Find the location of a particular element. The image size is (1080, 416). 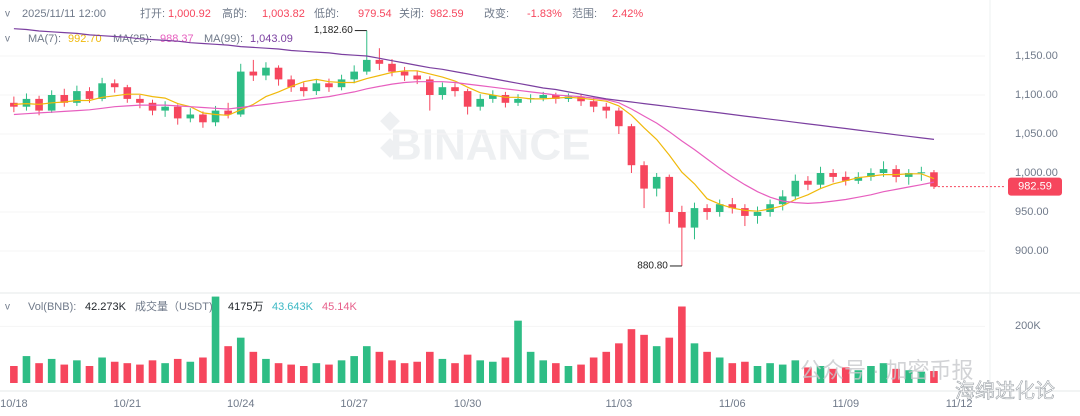

watermark: 公众号 · 加密币报 is located at coordinates (887, 370).